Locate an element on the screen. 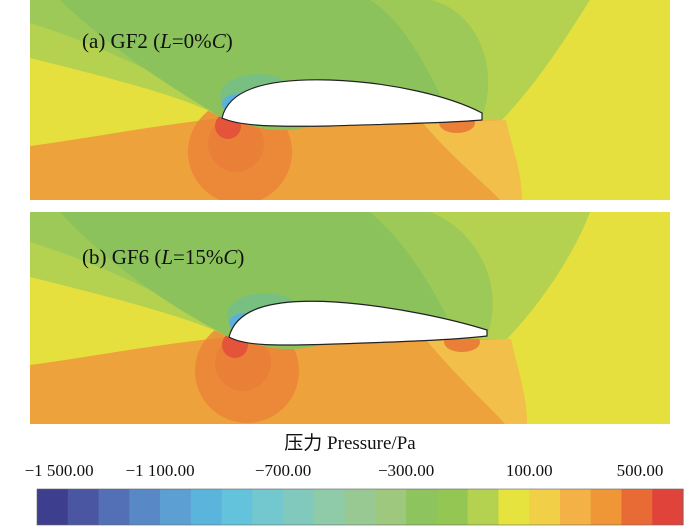 This screenshot has width=700, height=527. colorbar-tick-label: −1 100.00 is located at coordinates (160, 470).